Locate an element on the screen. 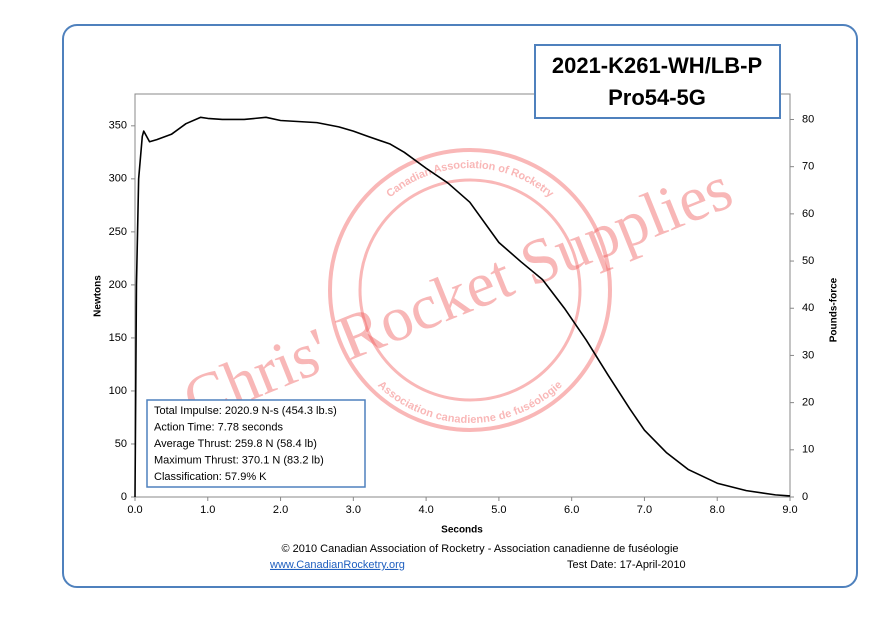 The image size is (895, 622). info-line: Classification: 57.9% K is located at coordinates (210, 477).